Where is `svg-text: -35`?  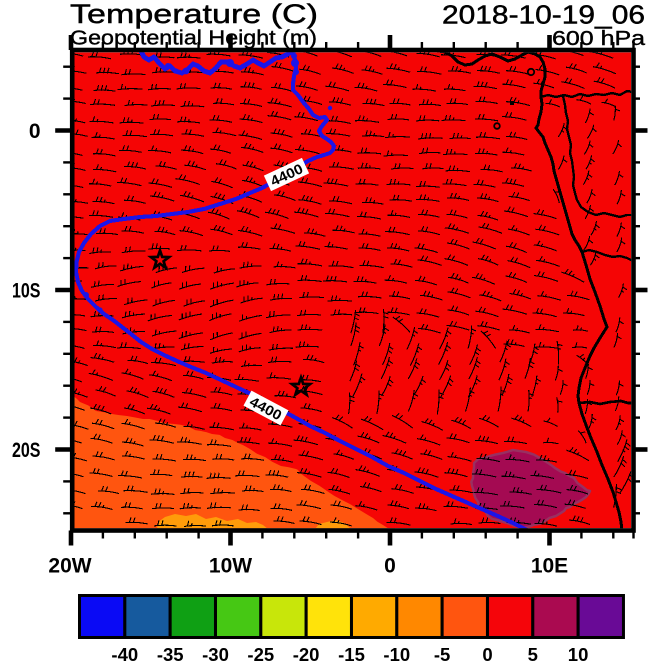 svg-text: -35 is located at coordinates (170, 654).